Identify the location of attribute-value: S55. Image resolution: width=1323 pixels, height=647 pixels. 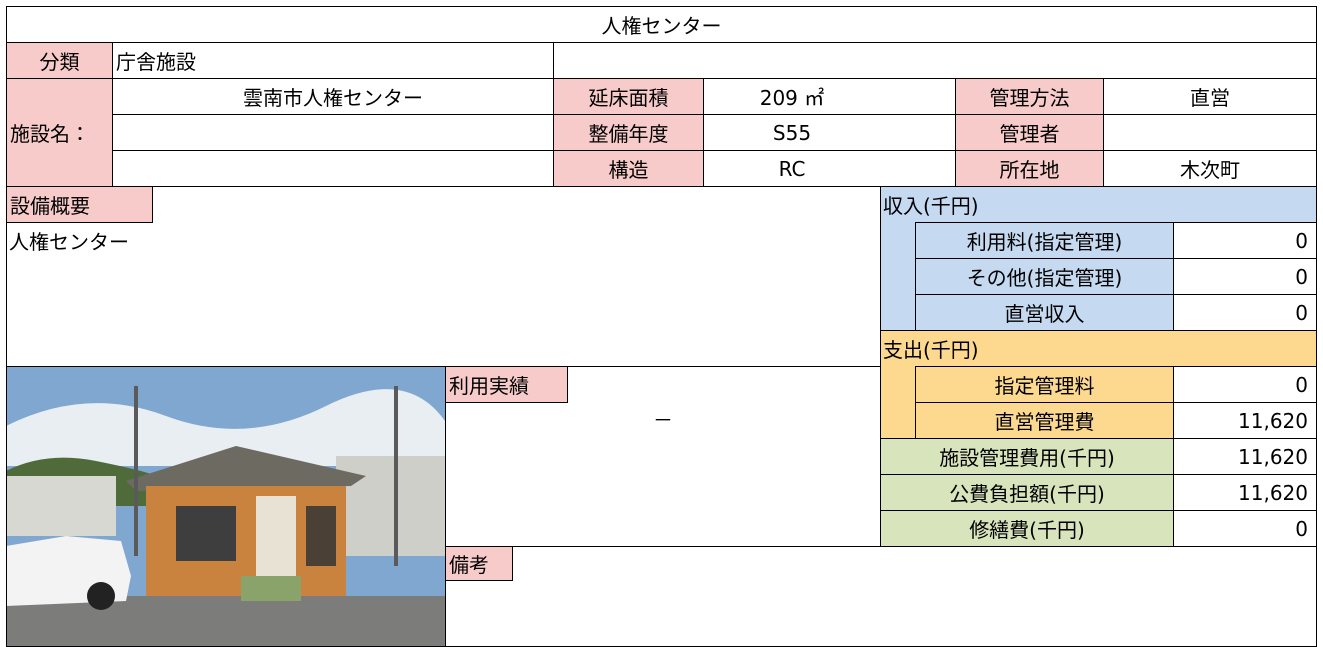
(792, 132).